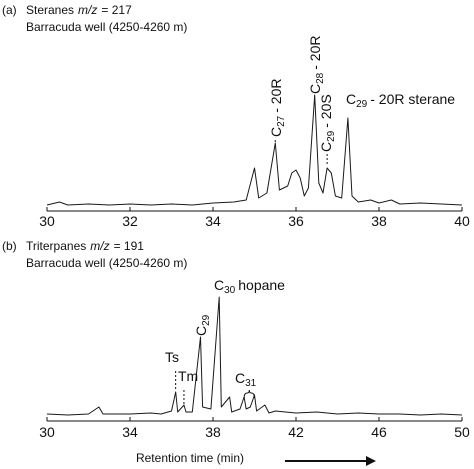 The height and width of the screenshot is (469, 474). Describe the element at coordinates (9, 10) in the screenshot. I see `panel-label: (a)` at that location.